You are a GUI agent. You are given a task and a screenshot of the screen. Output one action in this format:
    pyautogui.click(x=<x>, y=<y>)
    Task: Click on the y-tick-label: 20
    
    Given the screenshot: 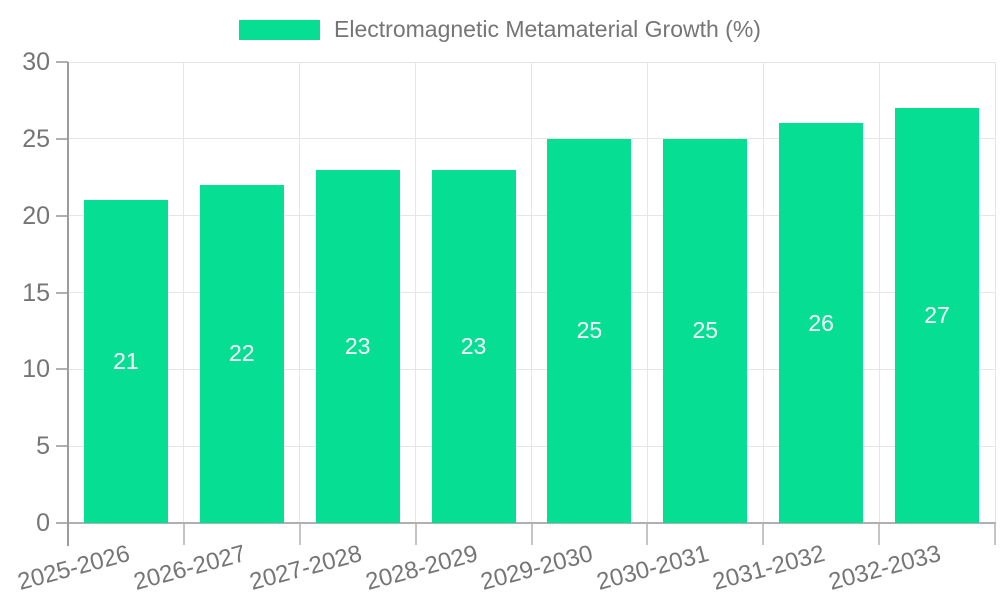 What is the action you would take?
    pyautogui.click(x=36, y=215)
    